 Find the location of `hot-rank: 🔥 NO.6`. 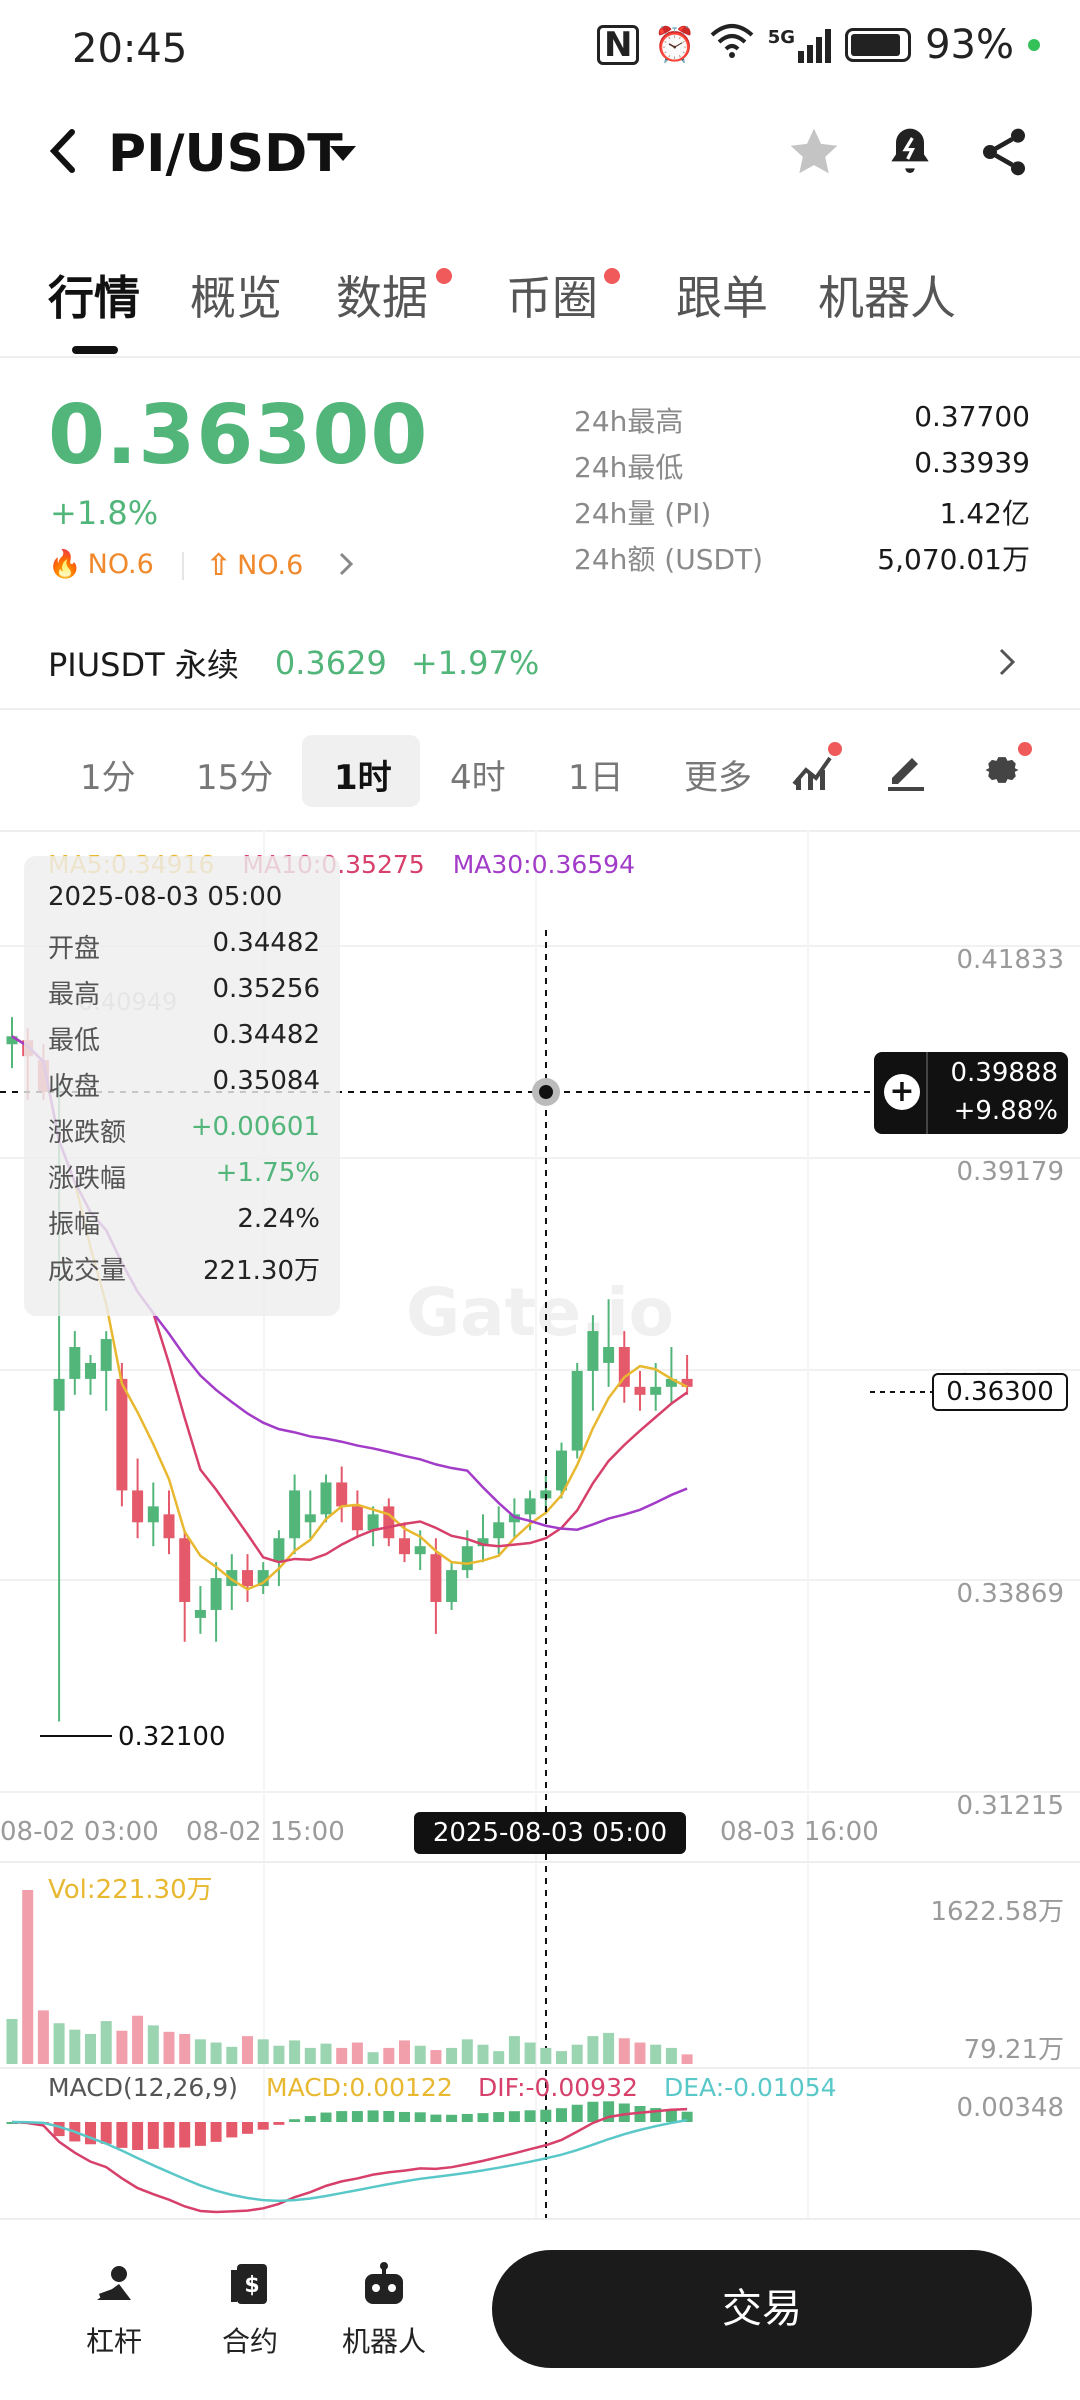

hot-rank: 🔥 NO.6 is located at coordinates (101, 564).